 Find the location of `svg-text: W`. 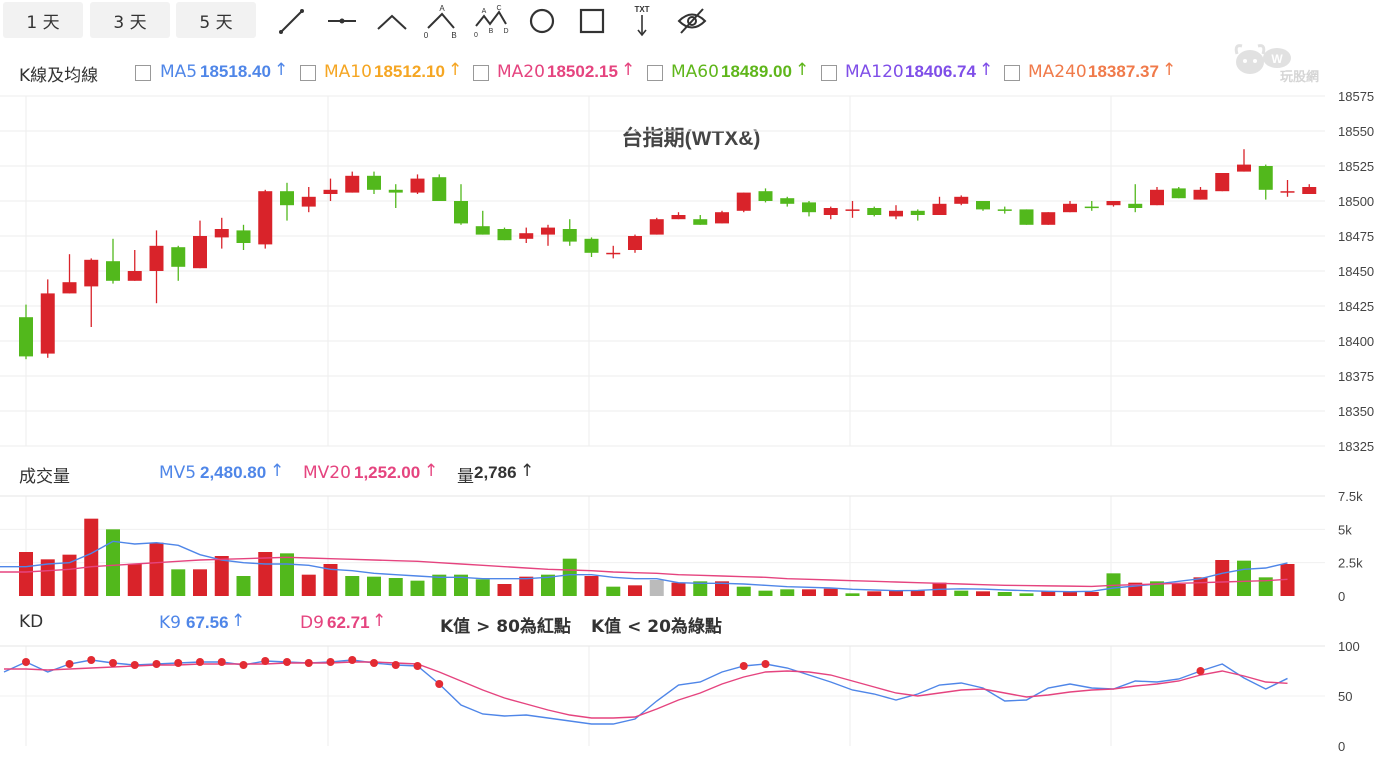

svg-text: W is located at coordinates (1277, 59).